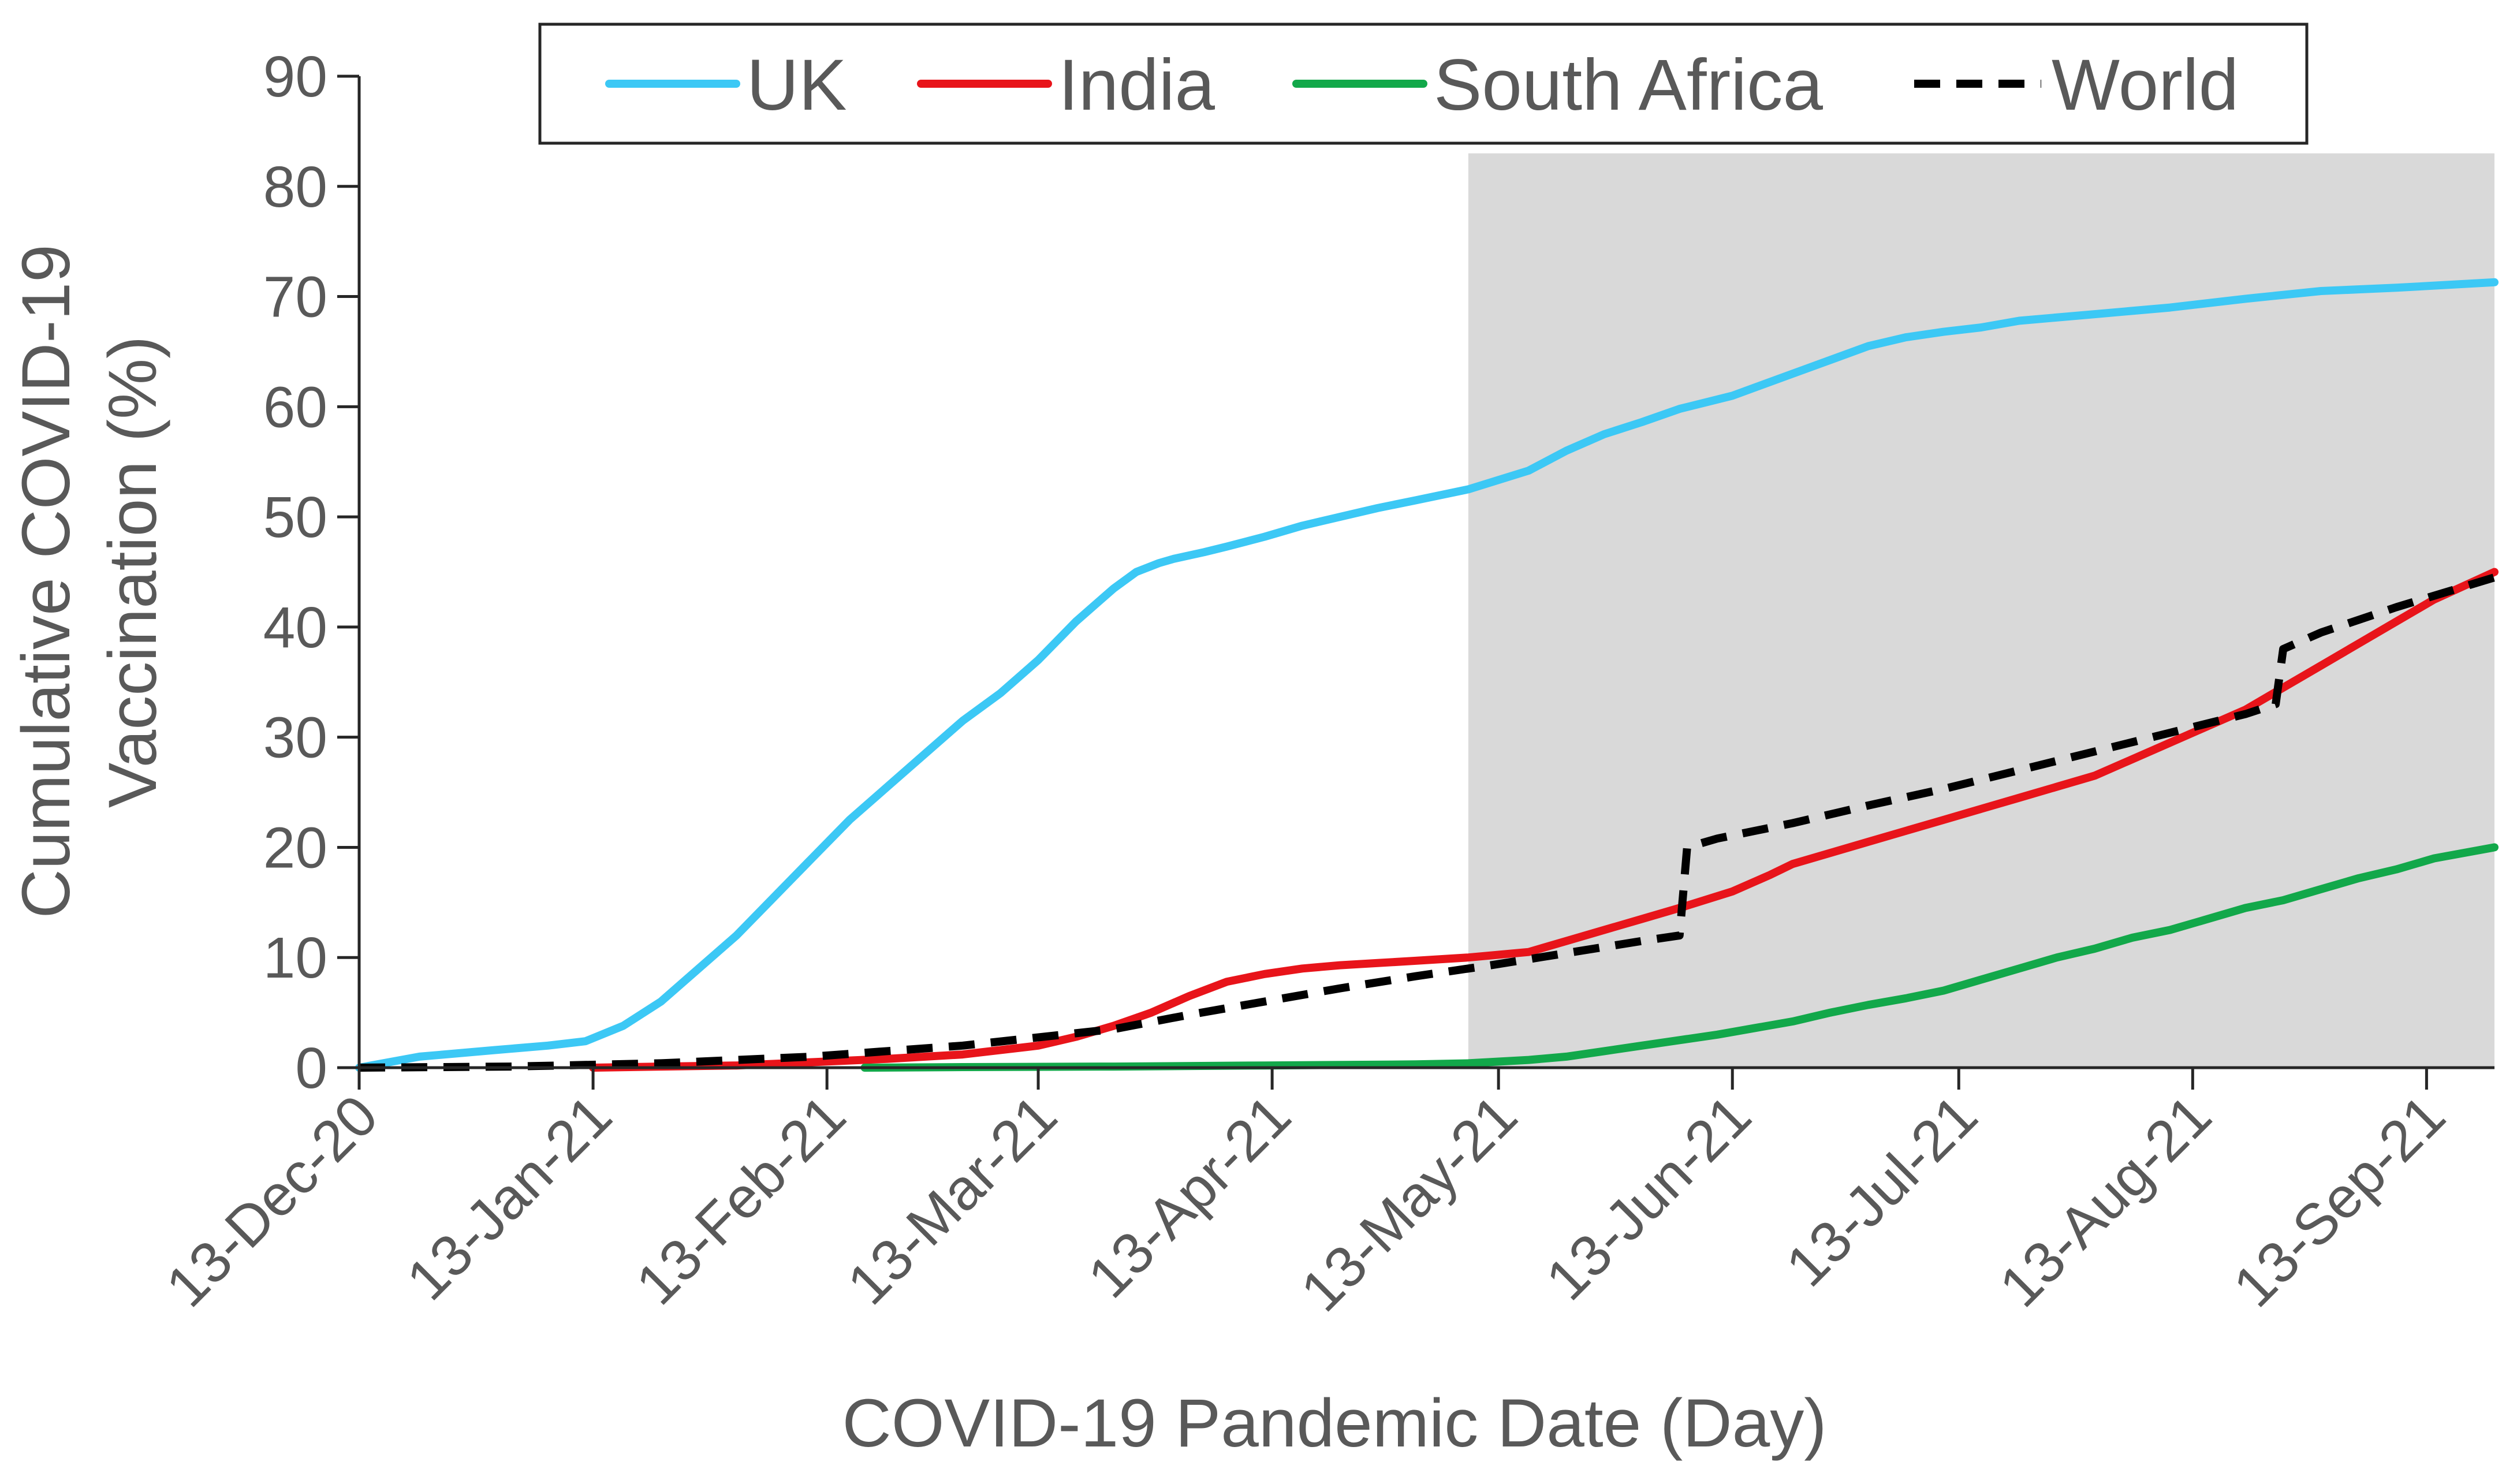  What do you see at coordinates (133, 572) in the screenshot?
I see `y-axis-title-line-2: Vaccination (%)` at bounding box center [133, 572].